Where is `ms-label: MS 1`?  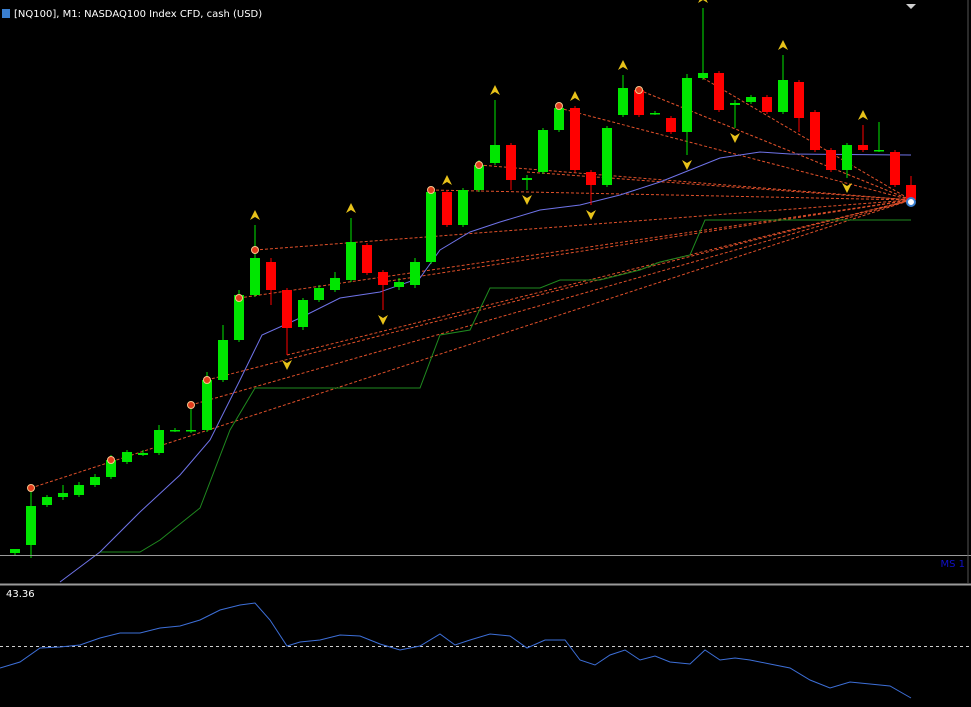 ms-label: MS 1 is located at coordinates (952, 564).